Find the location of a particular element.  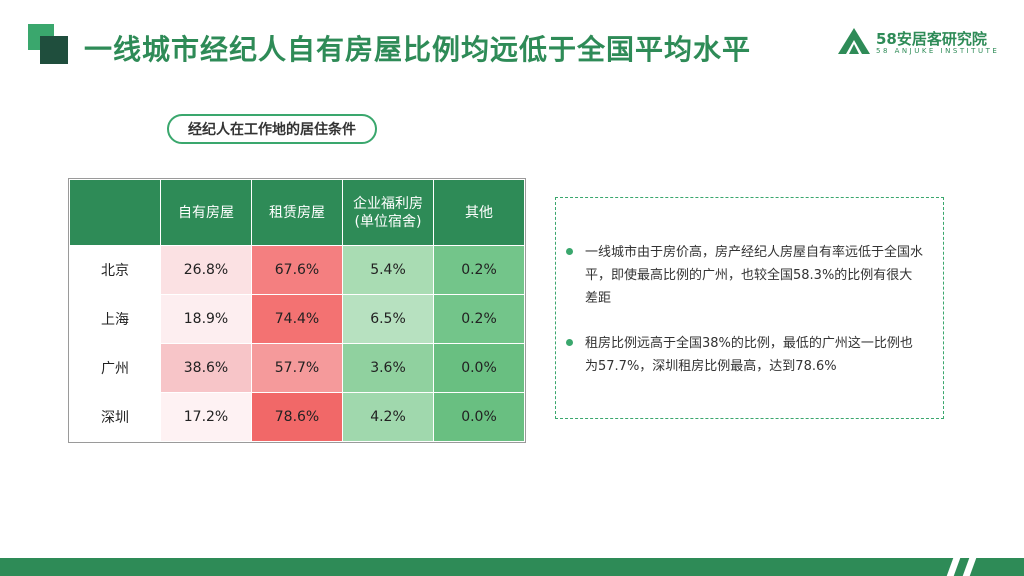

header-company-housing: 企业福利房 (单位宿舍) is located at coordinates (388, 212).